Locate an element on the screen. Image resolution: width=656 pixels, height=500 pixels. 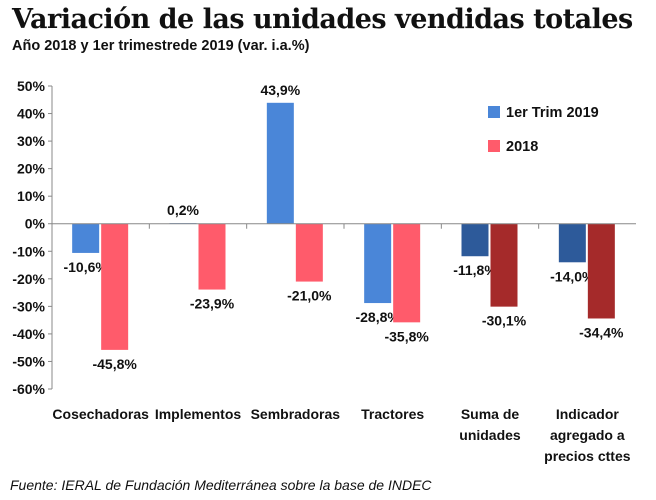
y-tick-label: -50% is located at coordinates (28, 361).